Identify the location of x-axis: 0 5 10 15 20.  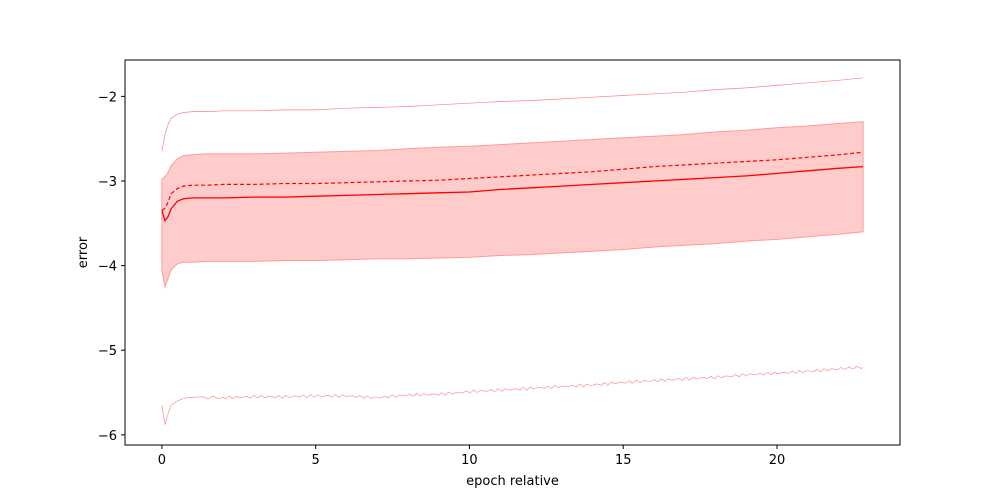
(471, 456).